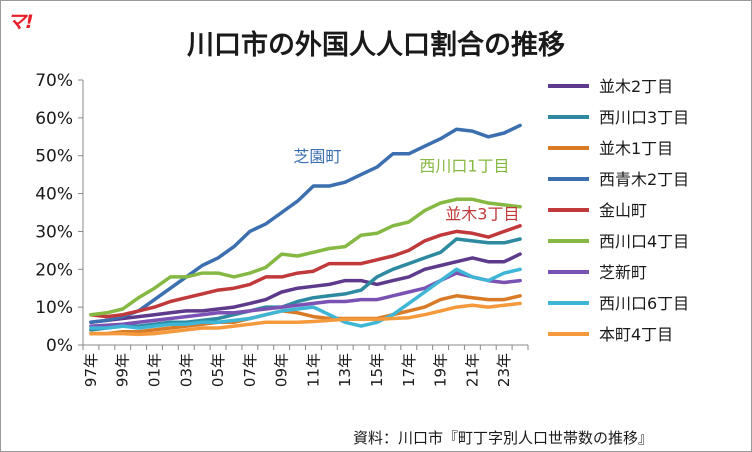 The height and width of the screenshot is (452, 752). Describe the element at coordinates (54, 270) in the screenshot. I see `y-tick-label: 20%` at that location.